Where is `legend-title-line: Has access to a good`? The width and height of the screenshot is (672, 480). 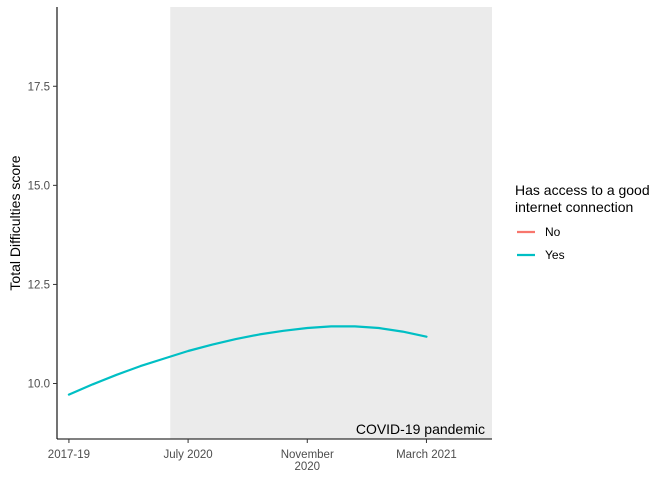 legend-title-line: Has access to a good is located at coordinates (582, 190).